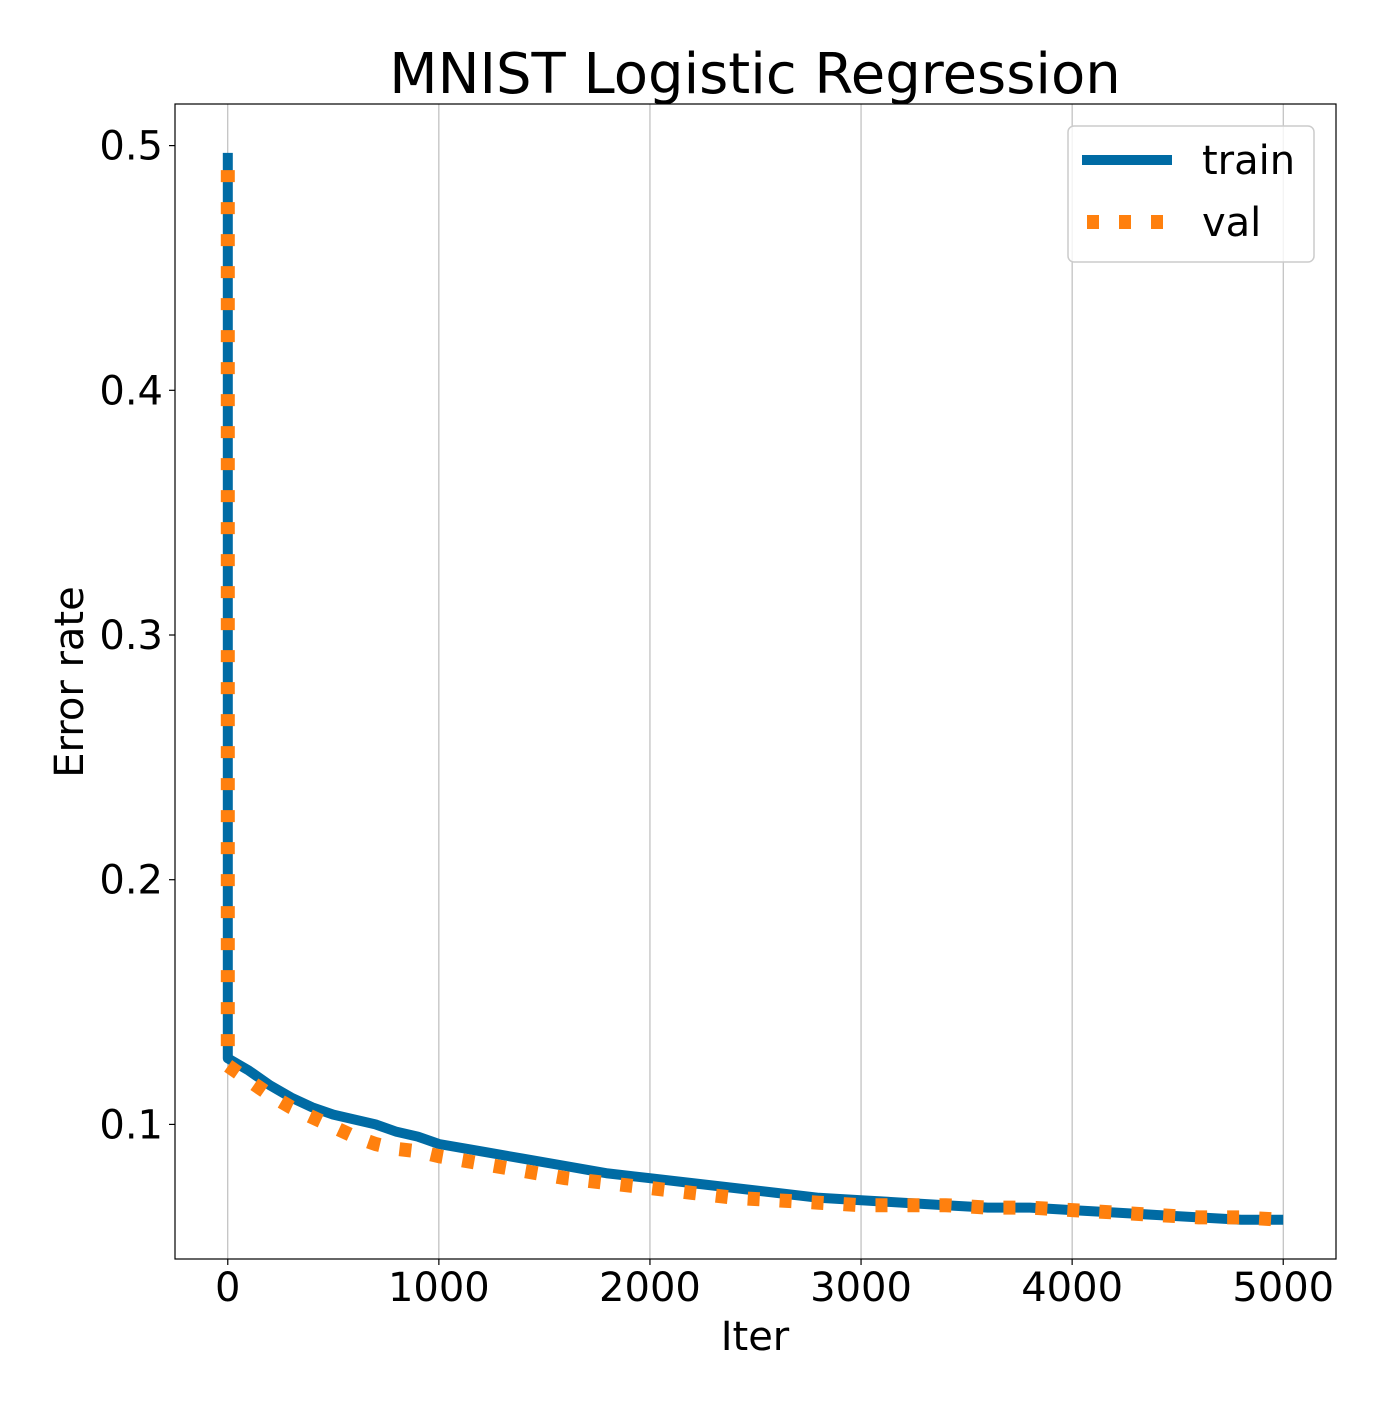 The height and width of the screenshot is (1408, 1386). Describe the element at coordinates (131, 881) in the screenshot. I see `y-tick-label: 0.2` at that location.